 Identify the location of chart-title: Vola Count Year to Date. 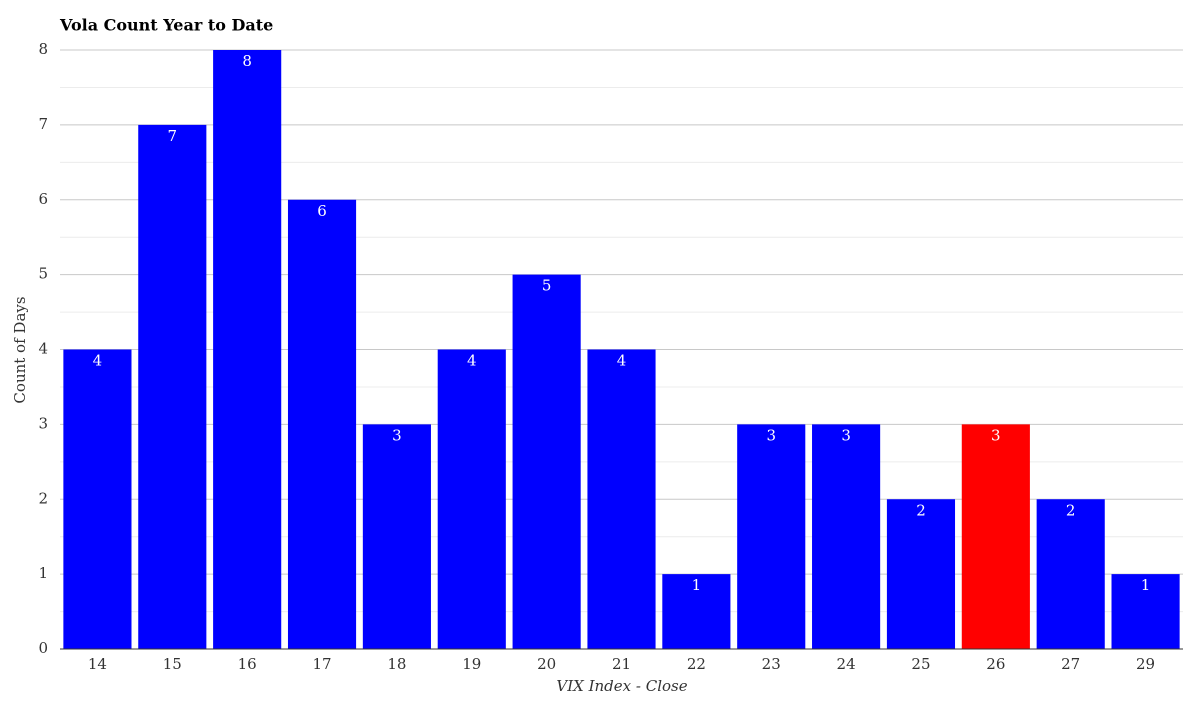
(166, 25).